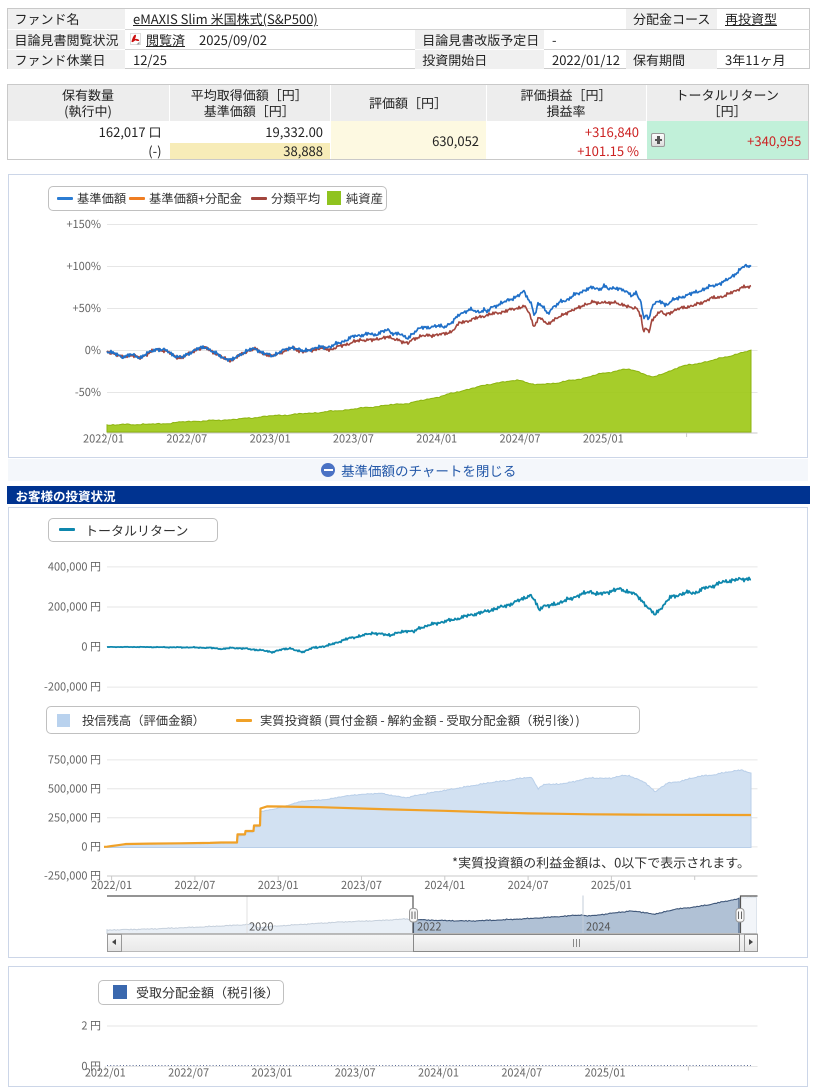 Image resolution: width=817 pixels, height=1090 pixels. I want to click on svg-text: +50%, so click(87, 308).